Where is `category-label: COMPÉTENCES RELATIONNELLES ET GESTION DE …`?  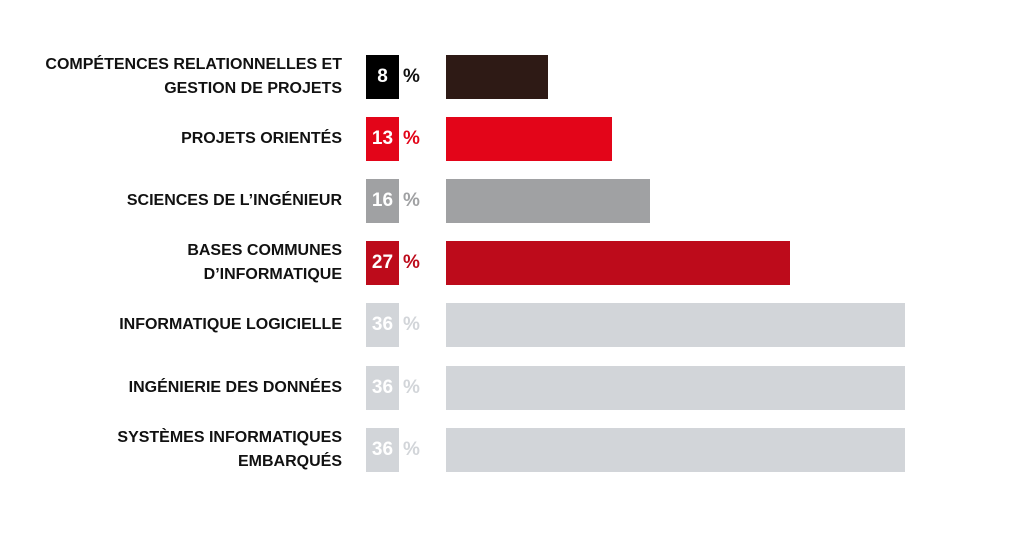 category-label: COMPÉTENCES RELATIONNELLES ET GESTION DE … is located at coordinates (192, 77).